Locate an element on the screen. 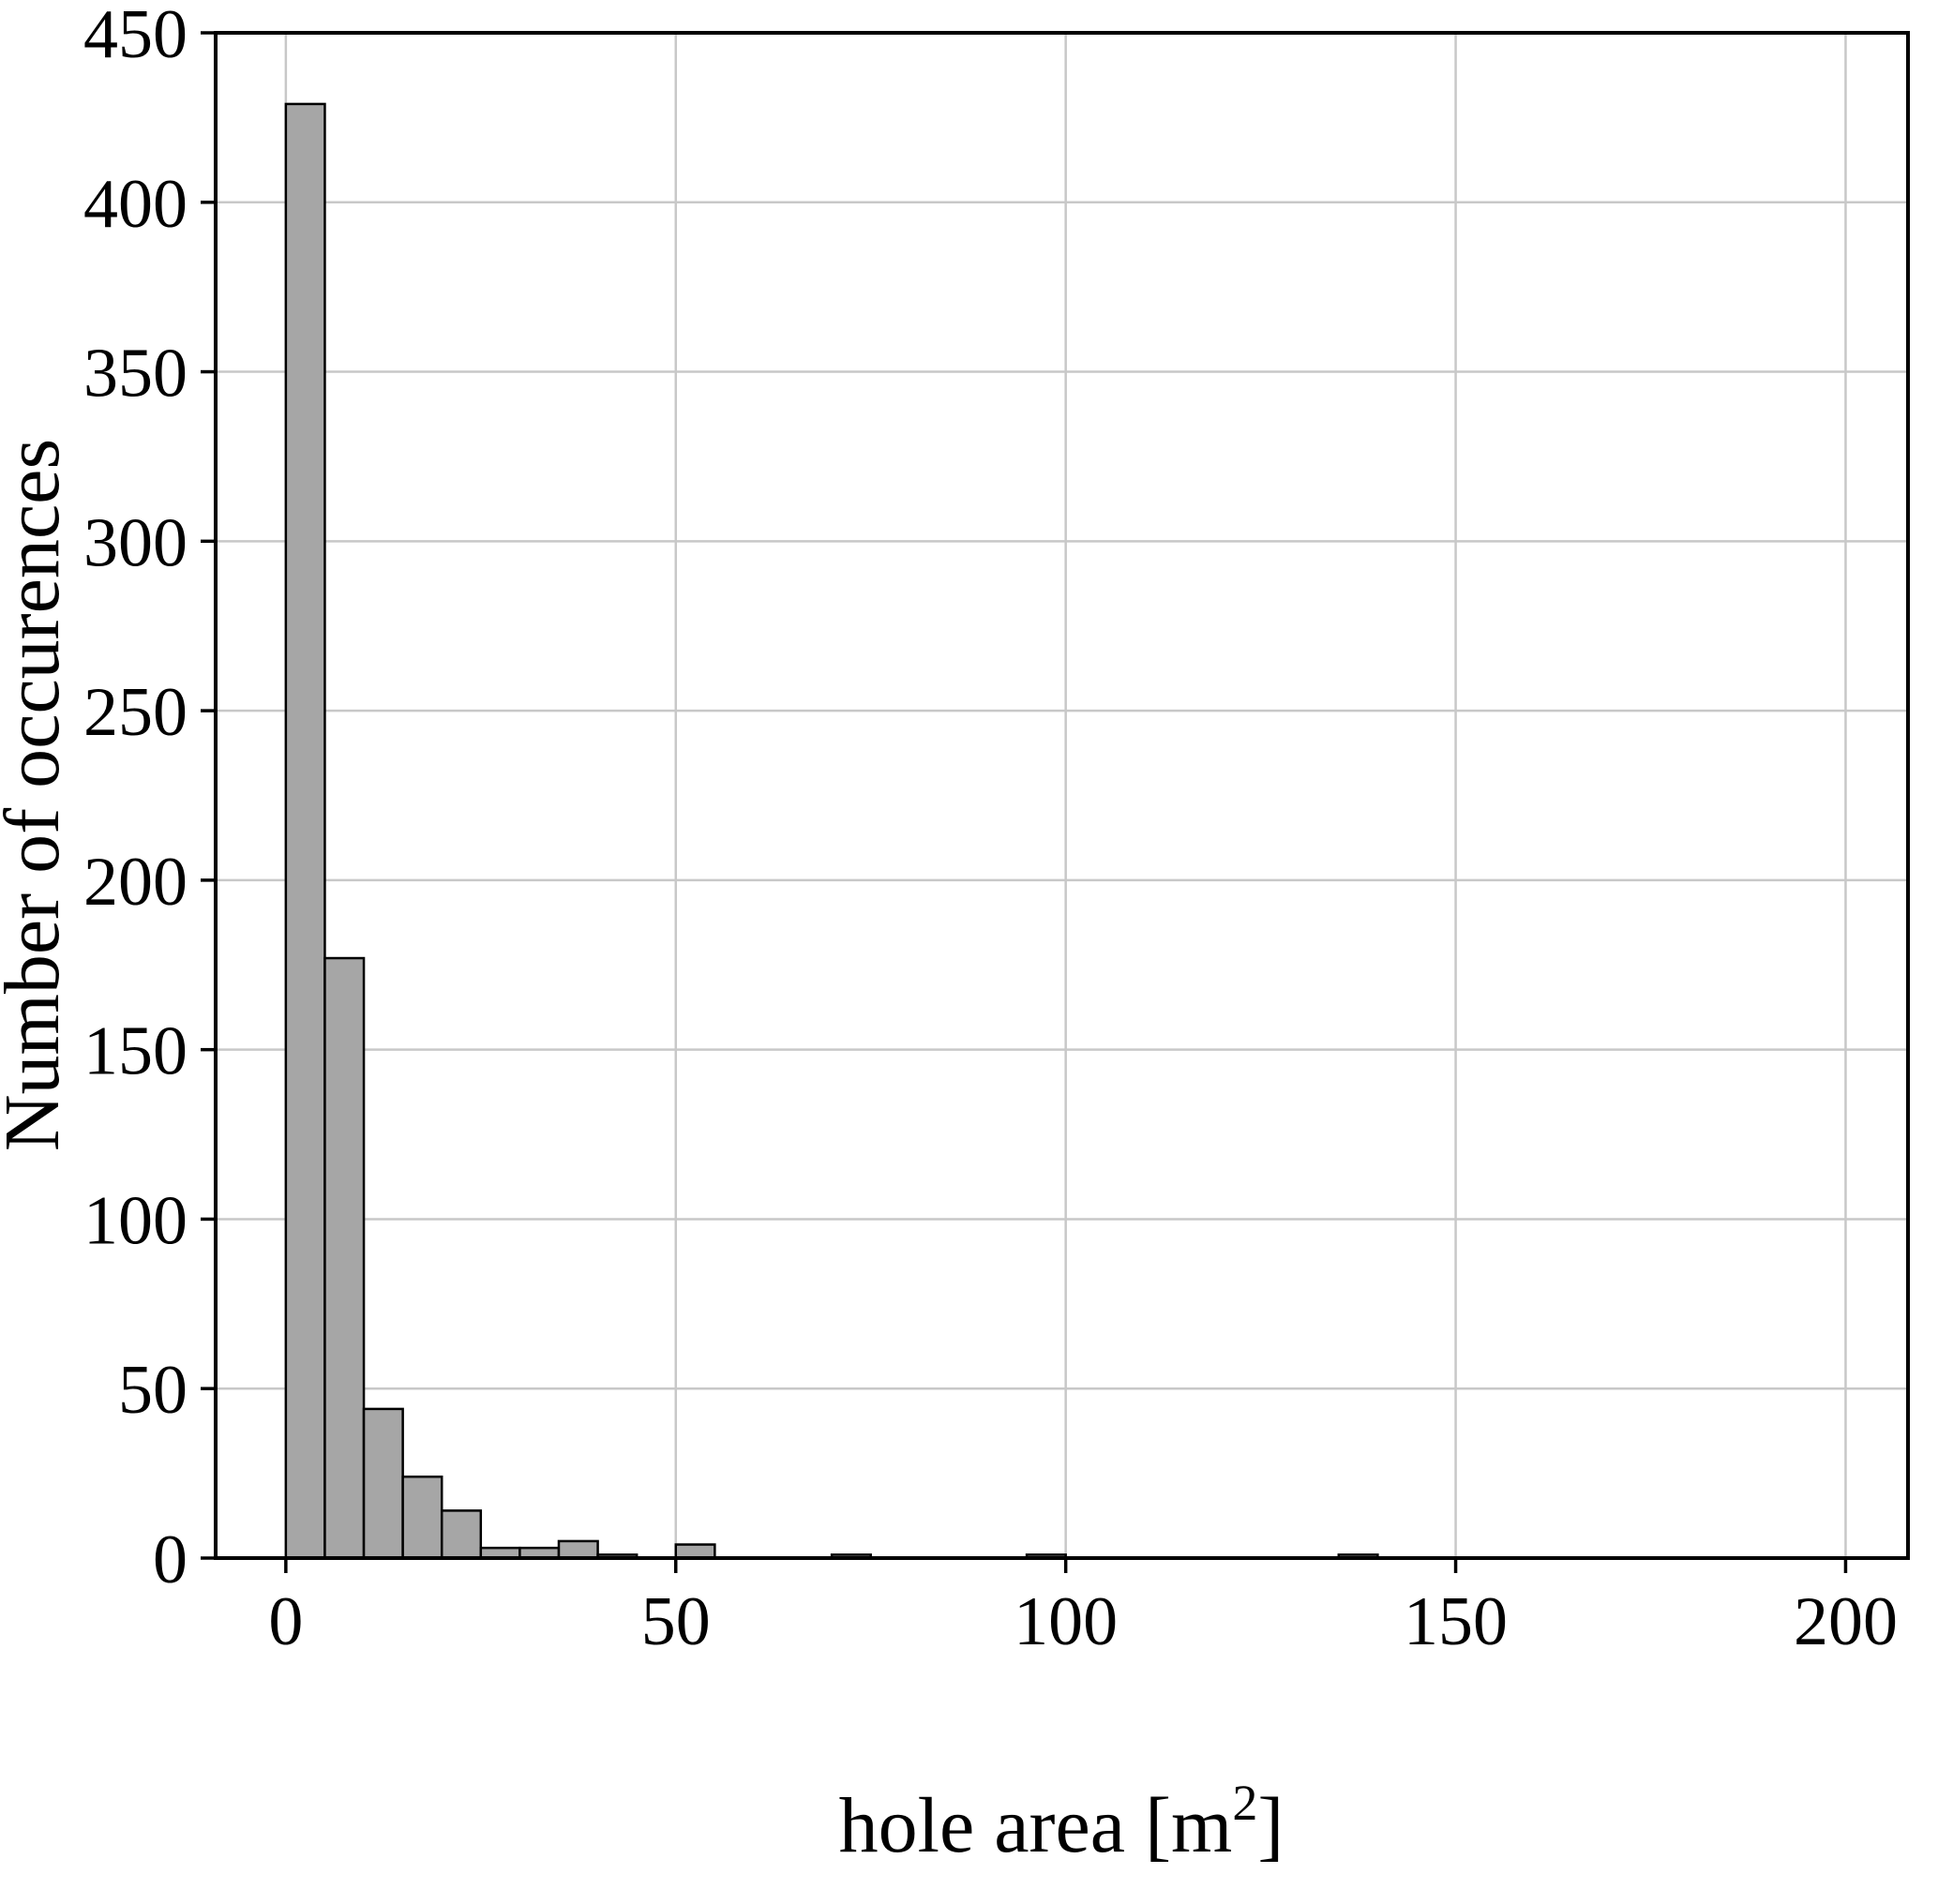 This screenshot has height=1904, width=1938. x-tick-label: 200 is located at coordinates (1846, 1621).